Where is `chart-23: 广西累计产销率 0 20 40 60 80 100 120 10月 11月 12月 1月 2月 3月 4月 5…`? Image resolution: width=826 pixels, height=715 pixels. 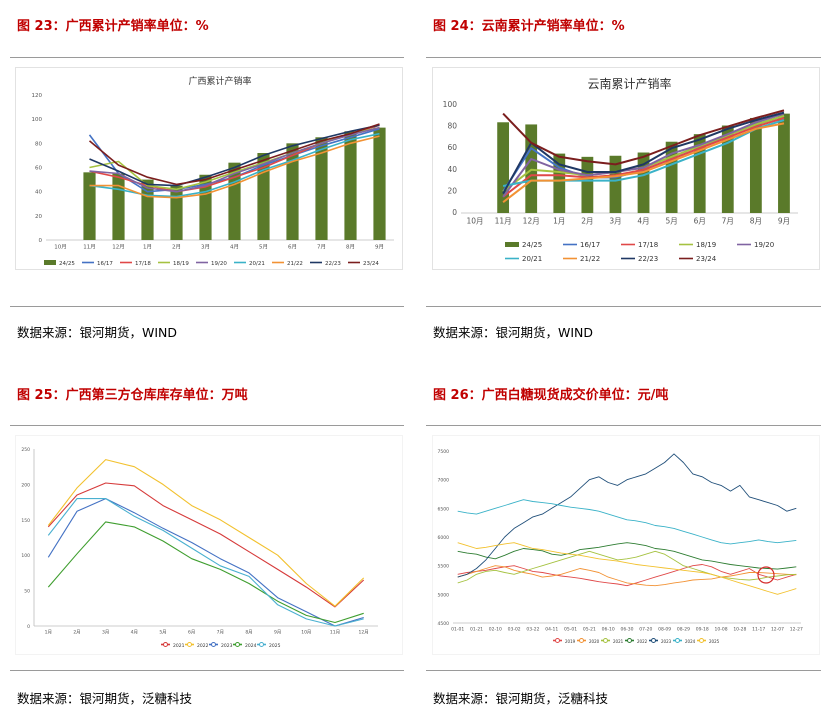
chart-23: 广西累计产销率 0 20 40 60 80 100 120 10月 11月 12月 1月 2月 3月 4月 5… is located at coordinates (213, 171).